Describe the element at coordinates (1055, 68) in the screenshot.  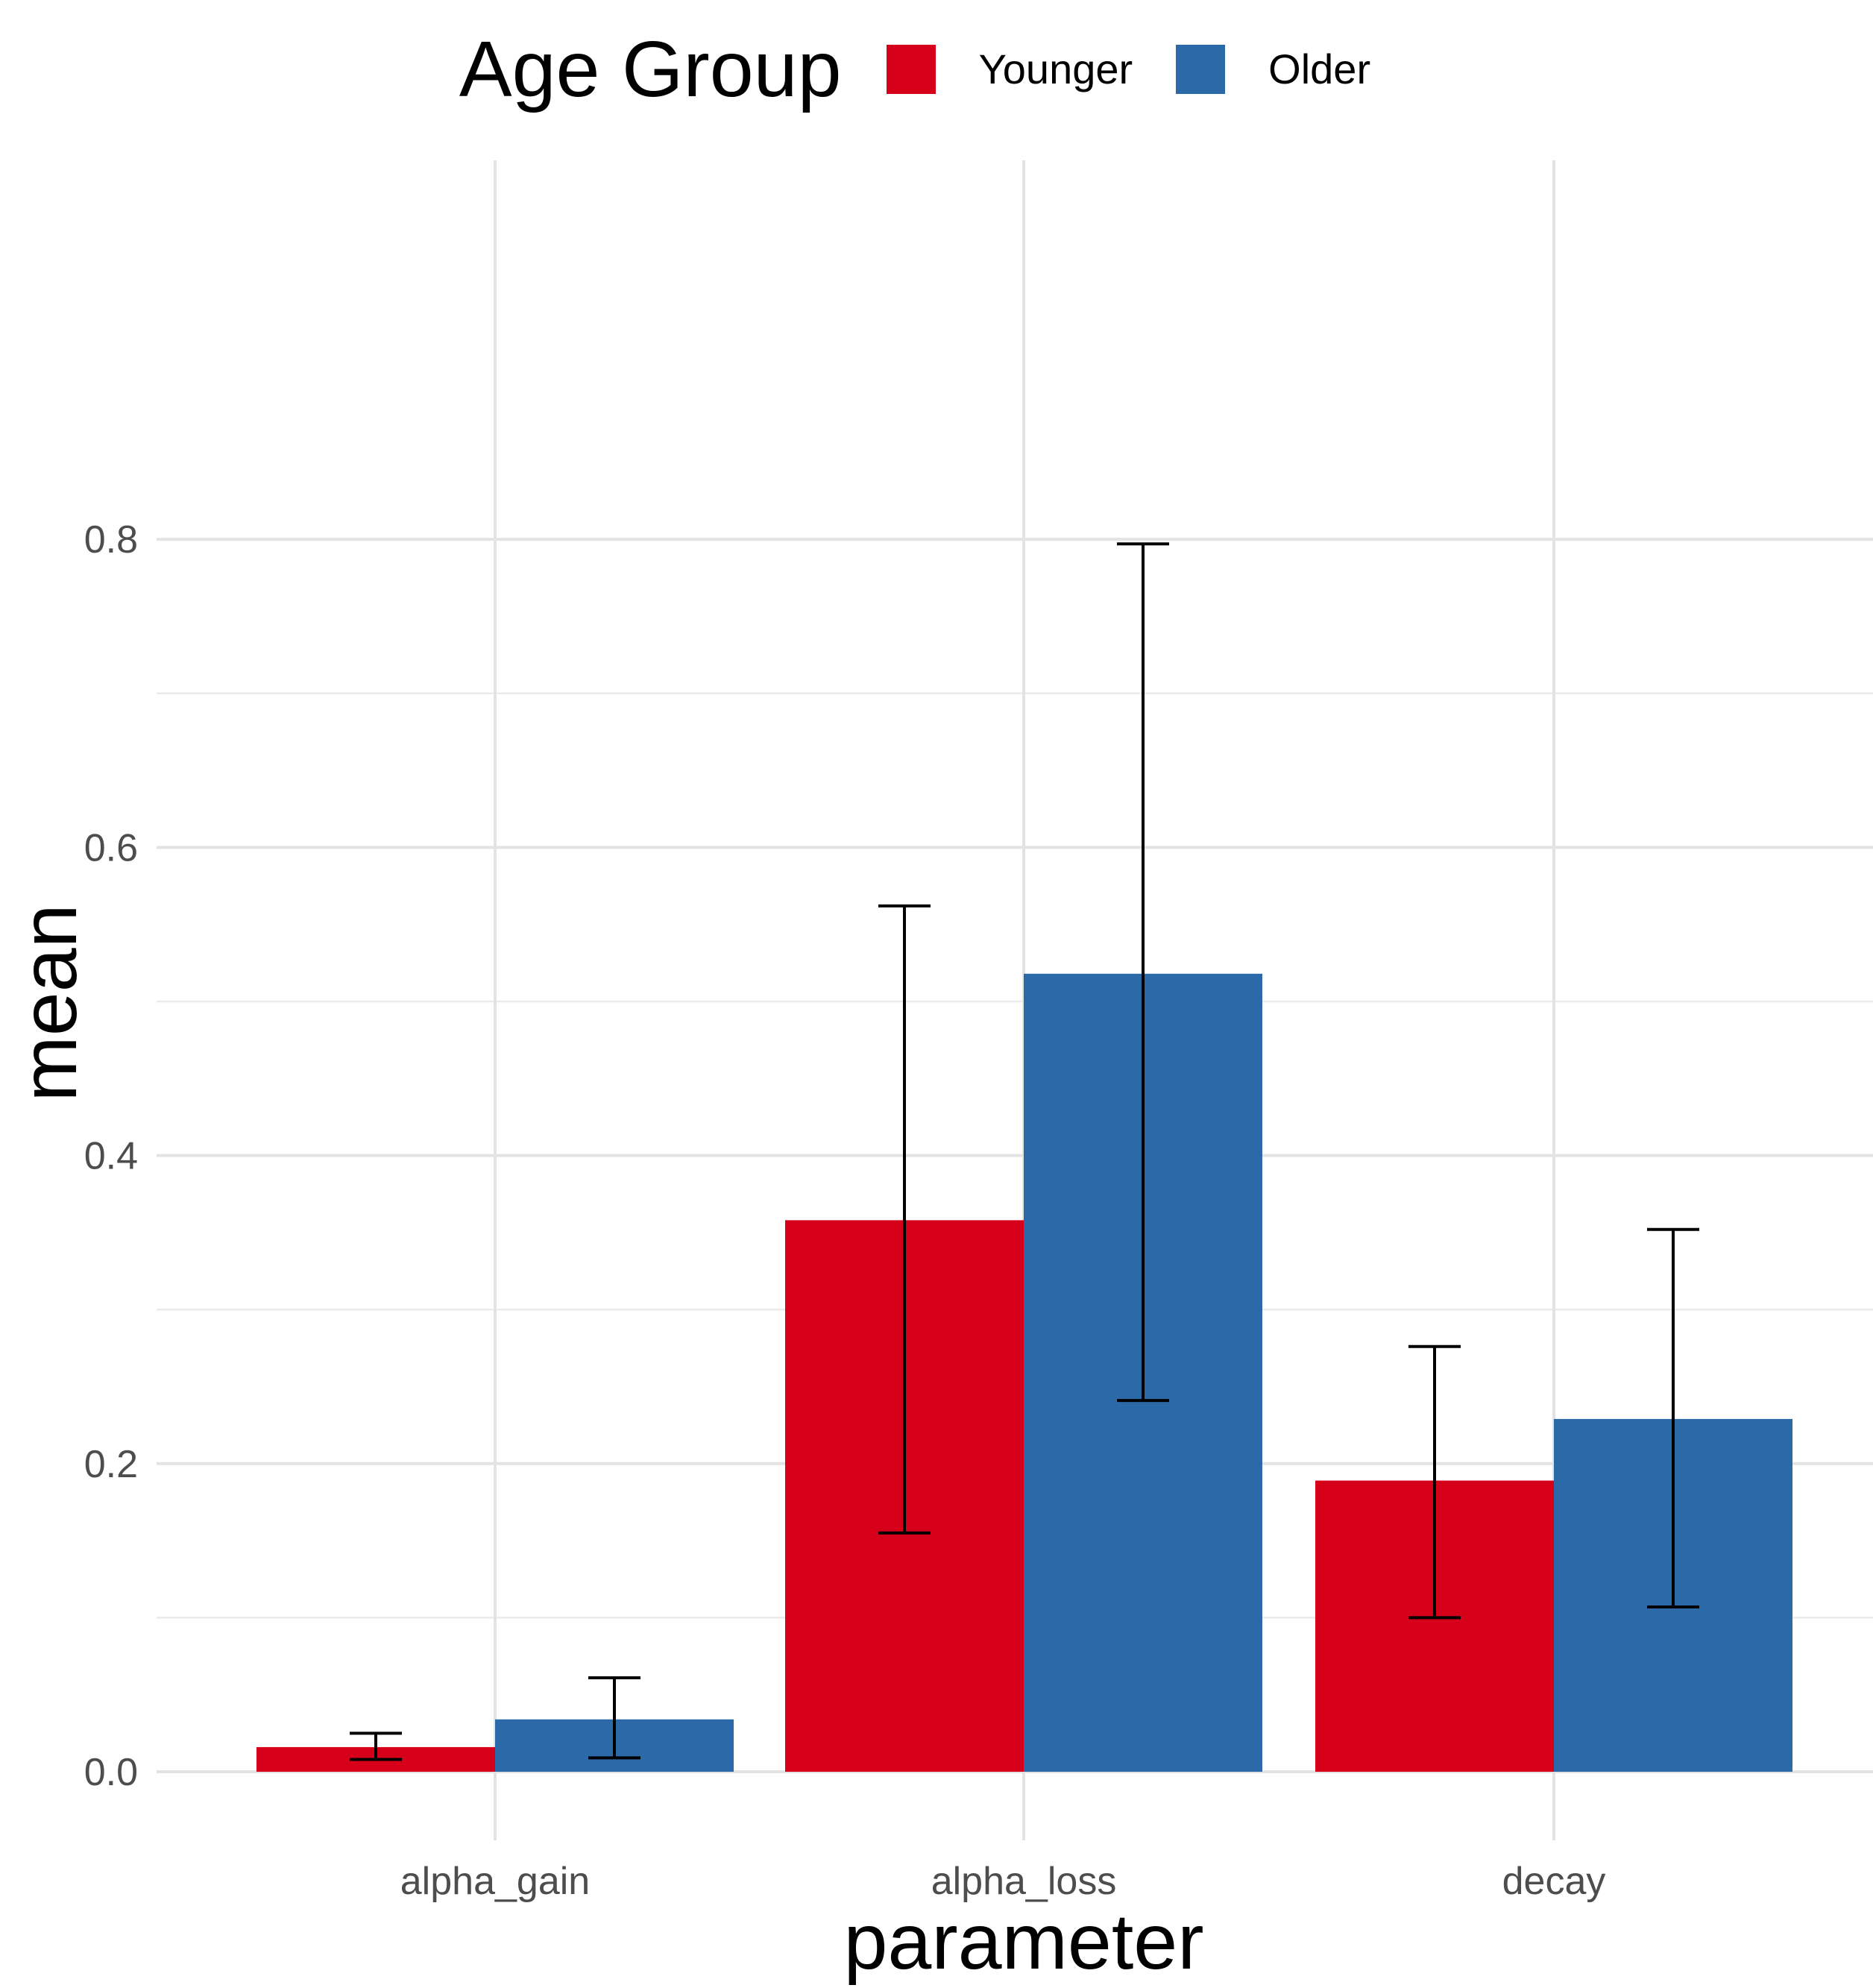
I see `legend-label-younger: Younger` at that location.